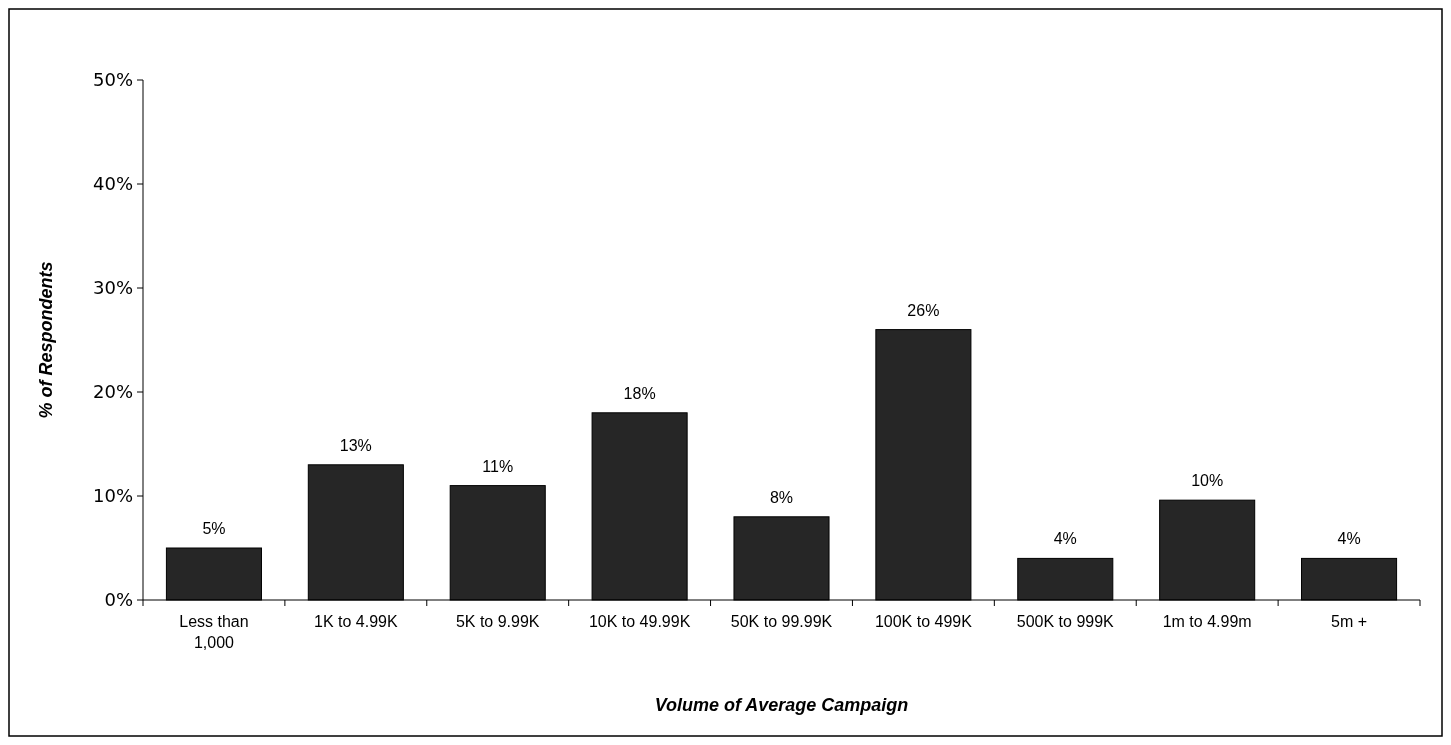 This screenshot has height=745, width=1451. I want to click on x-tick-label: Less than 1,000, so click(214, 632).